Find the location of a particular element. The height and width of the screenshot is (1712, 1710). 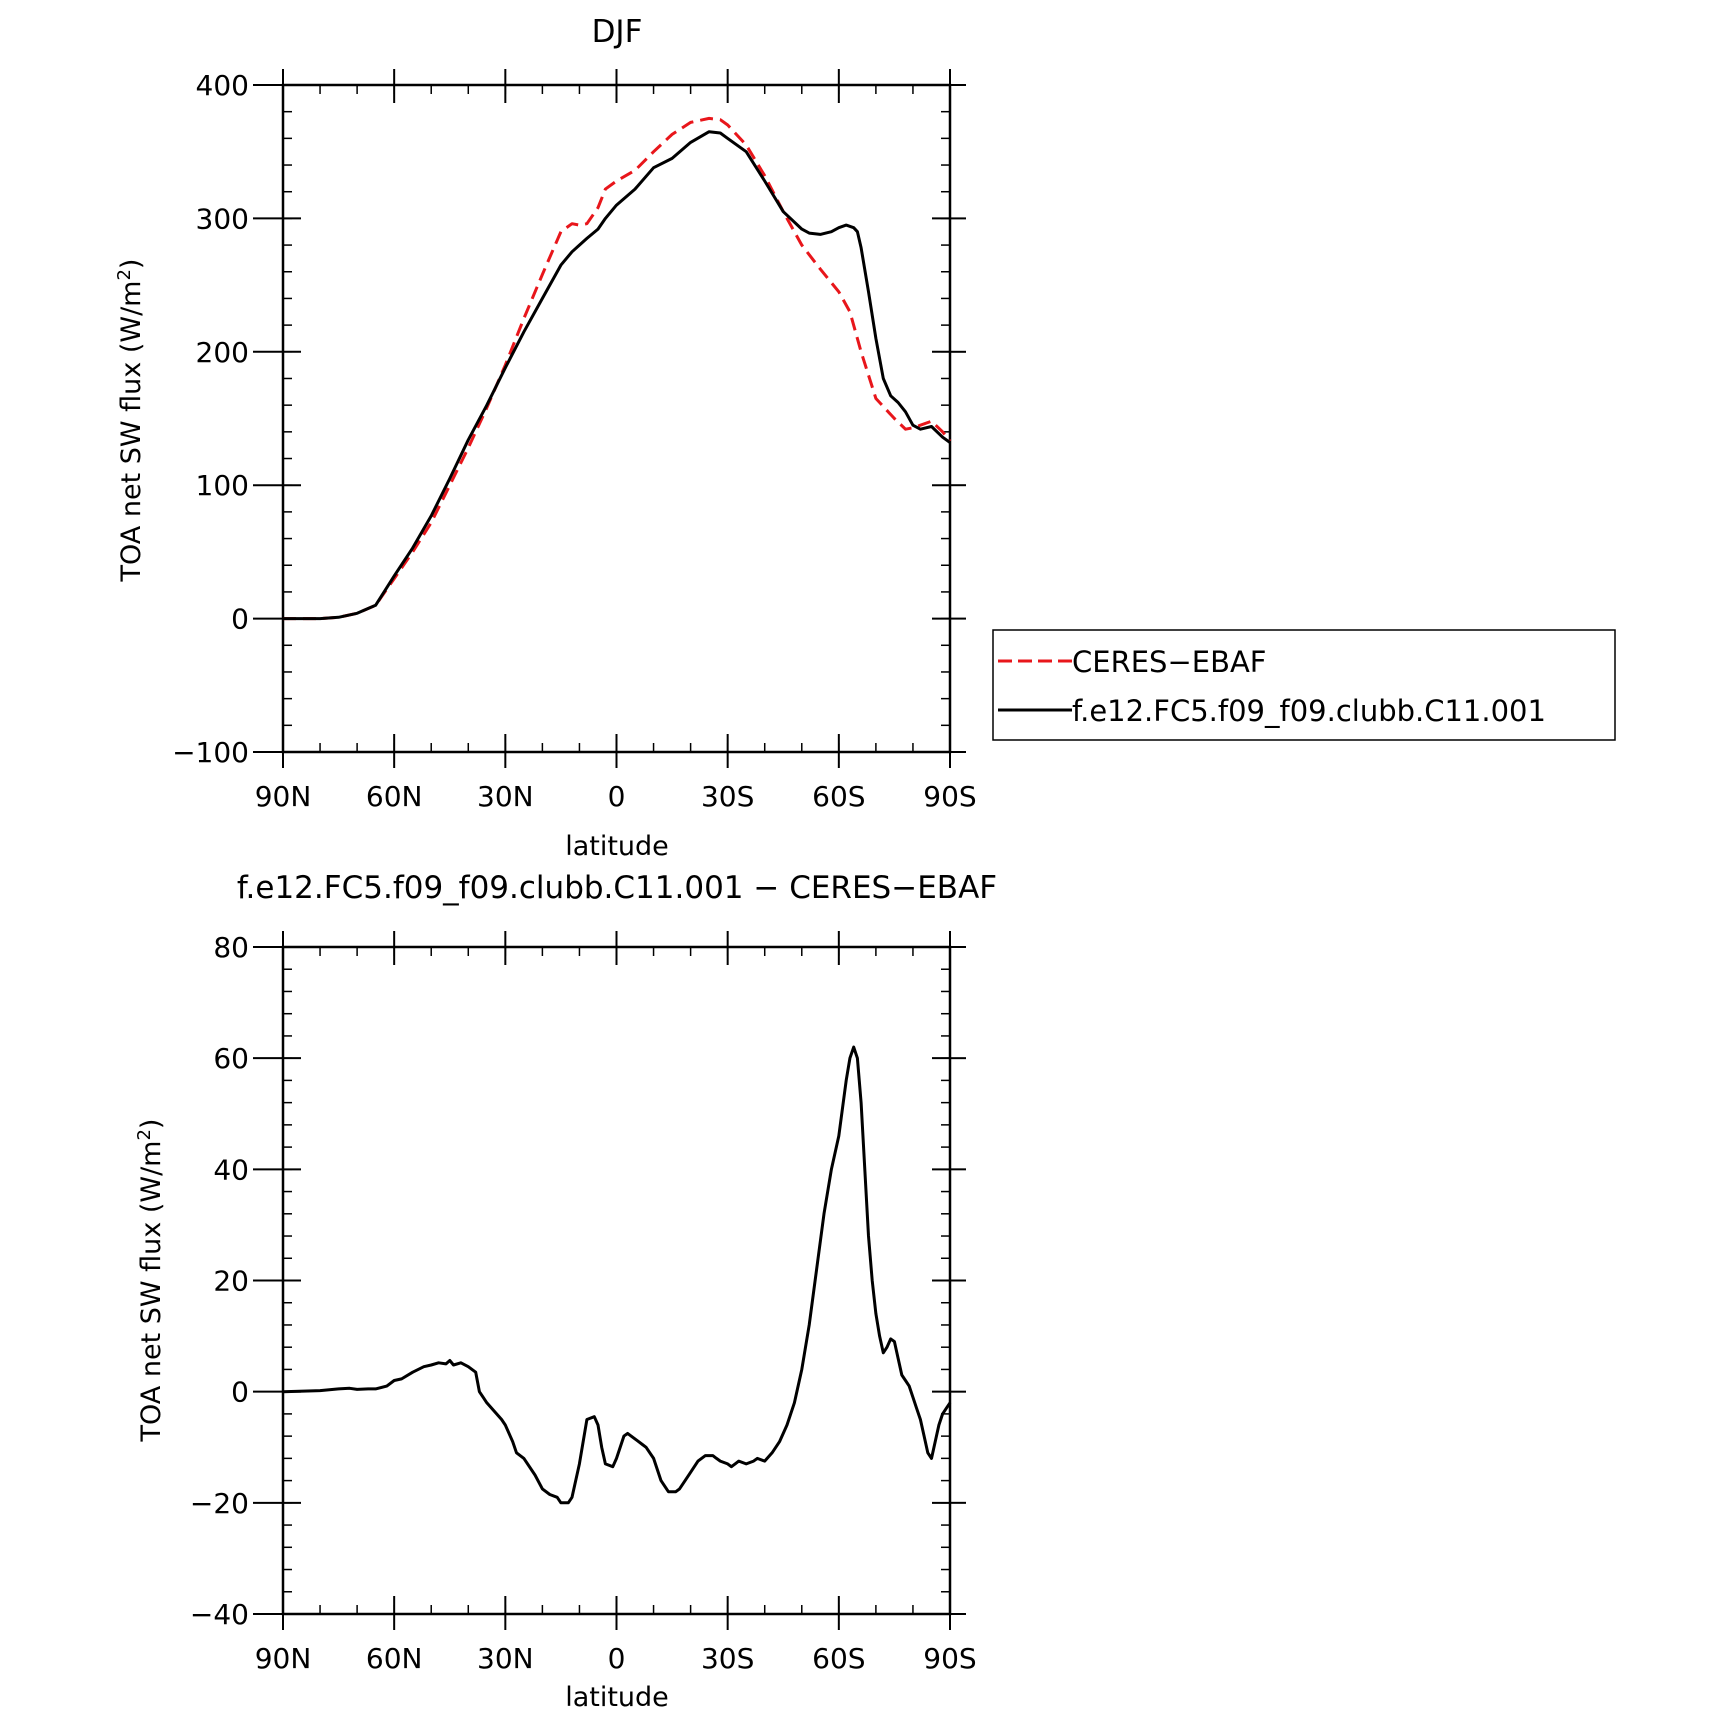

bottom-y-tick-label: 40 is located at coordinates (231, 1169).